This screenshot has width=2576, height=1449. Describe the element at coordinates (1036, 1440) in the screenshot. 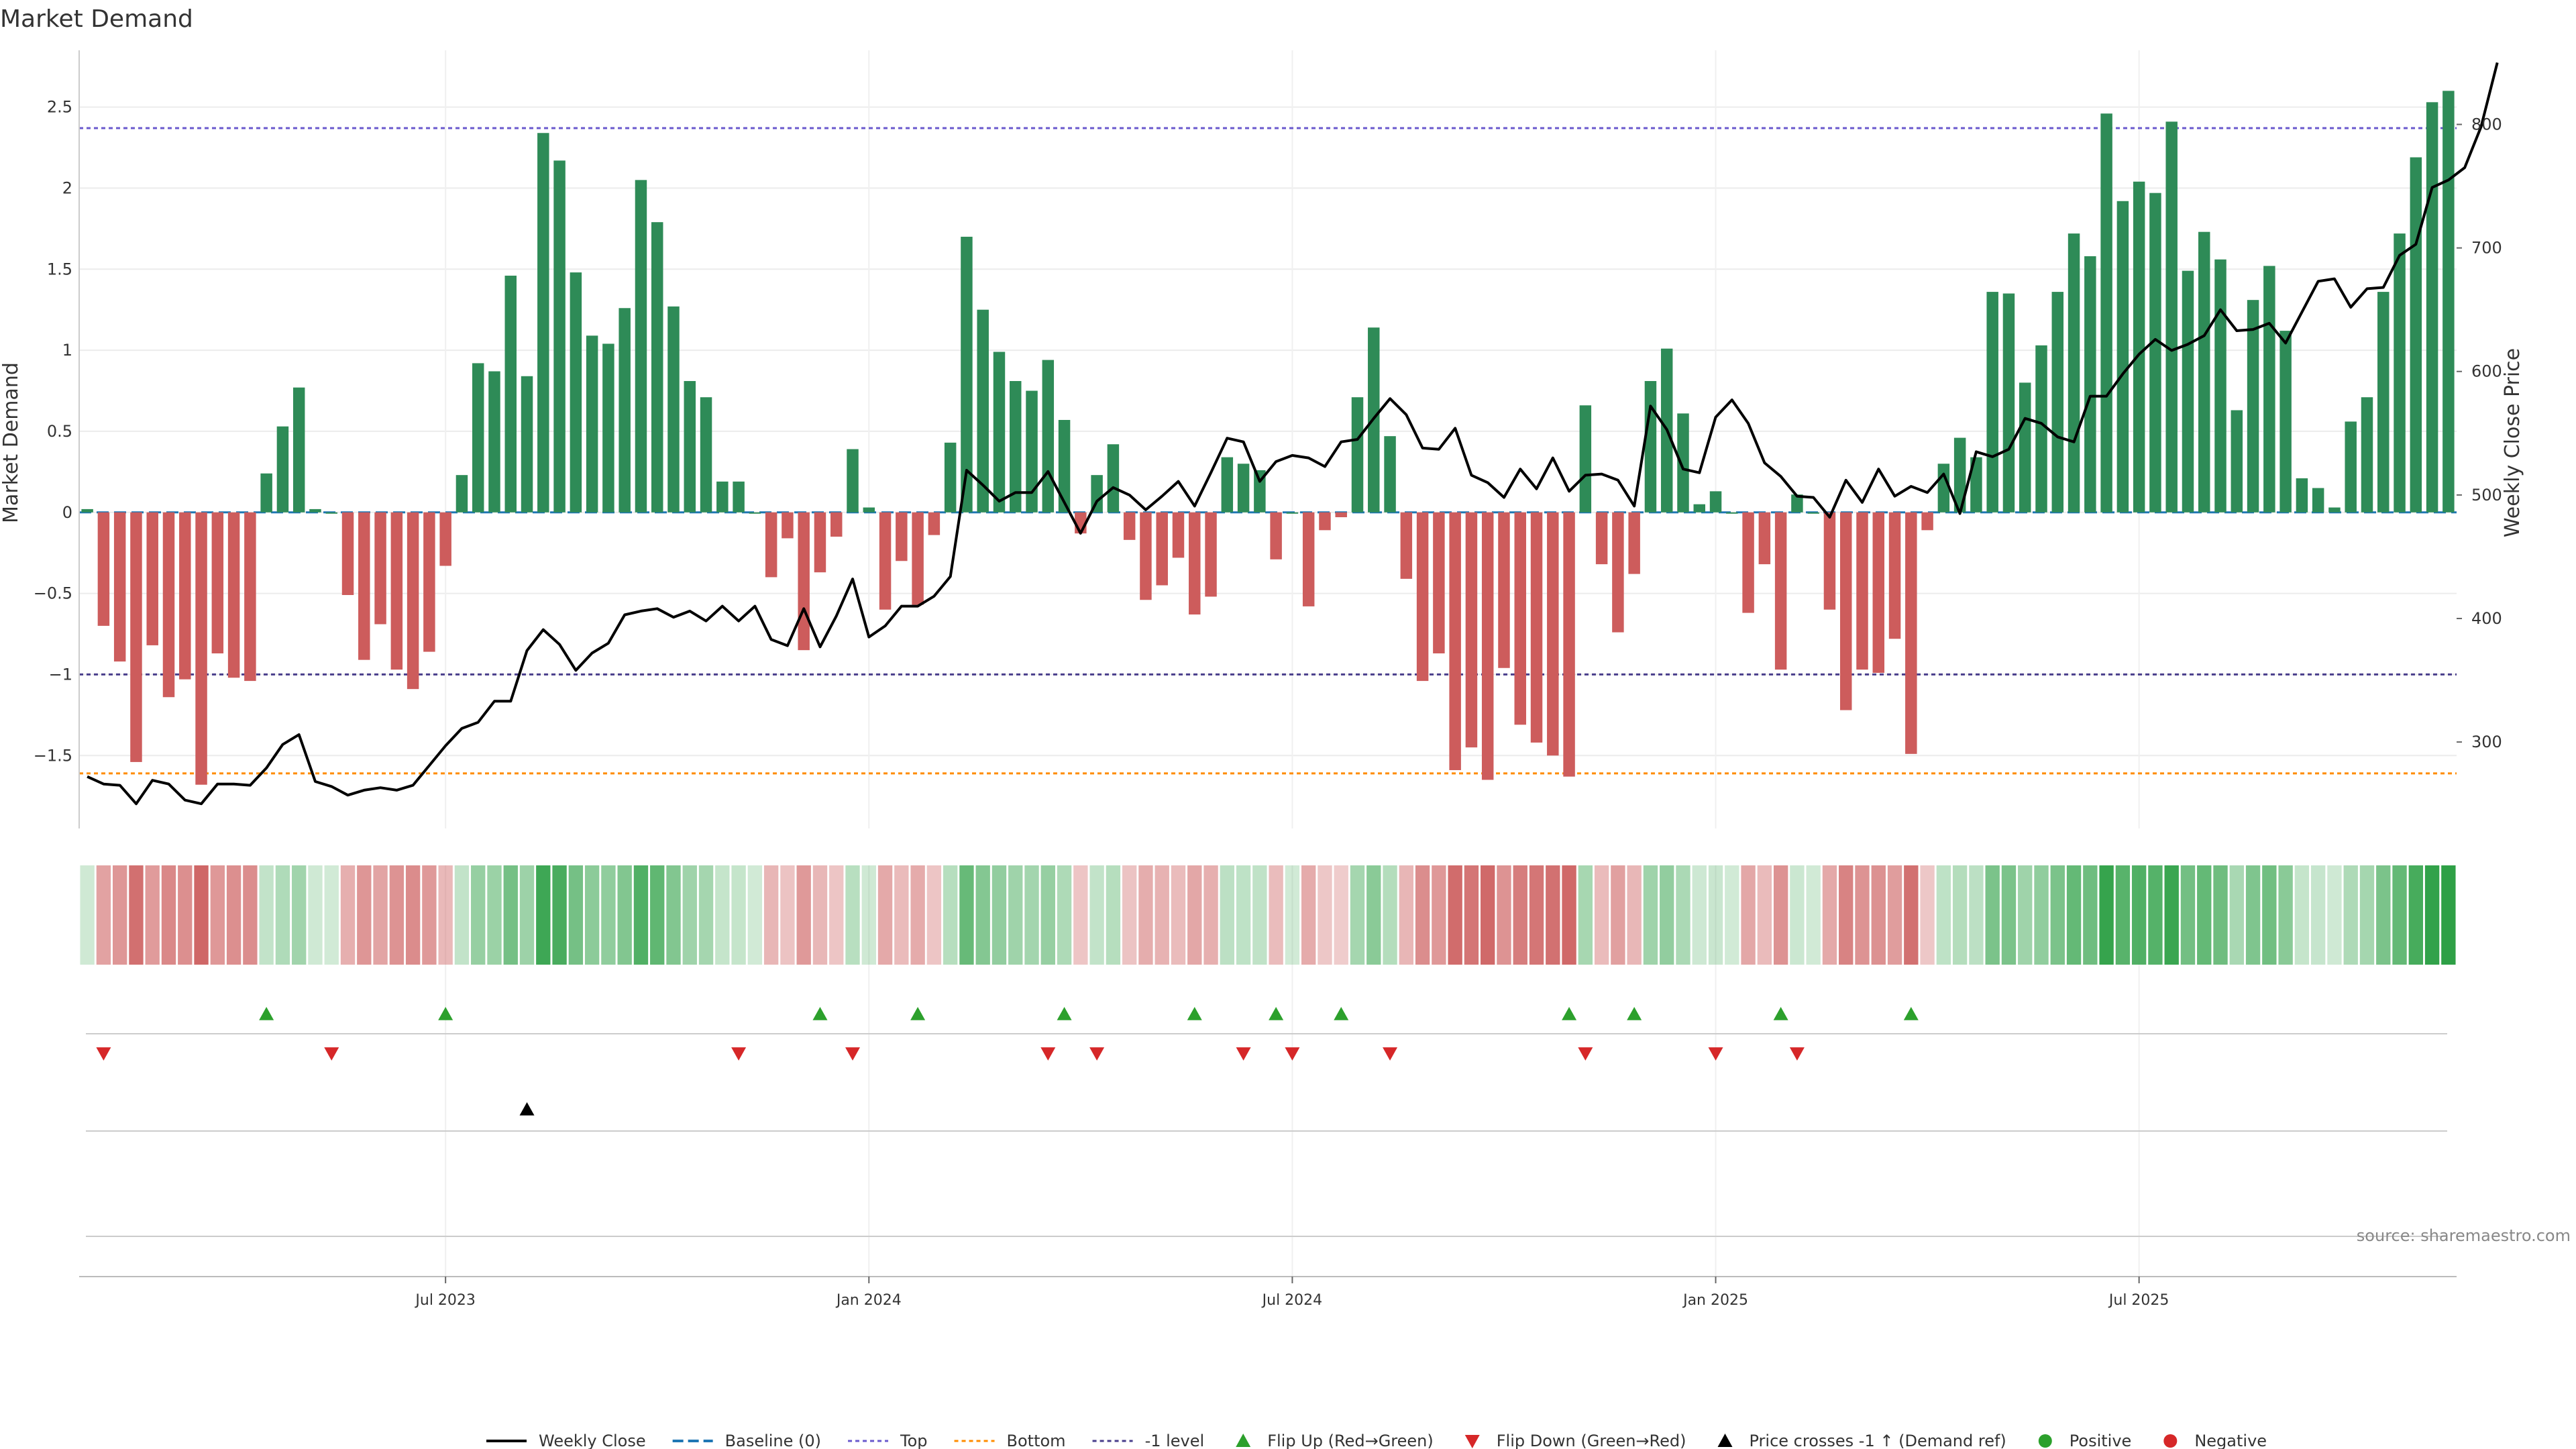

I see `legend-label: Bottom` at that location.